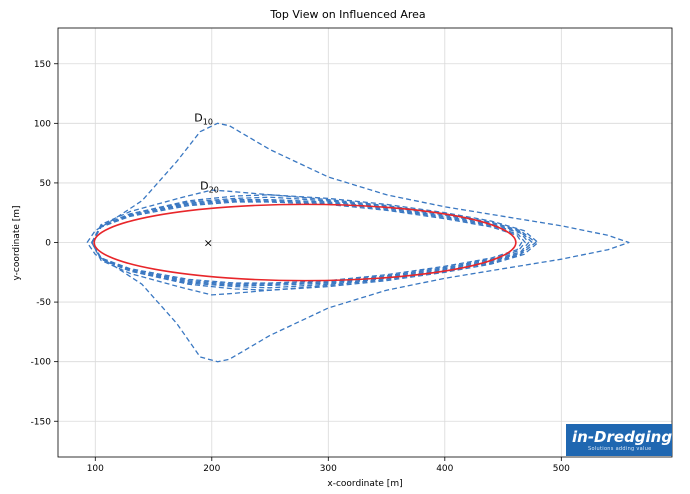  I want to click on chart-title: Top View on Influenced Area, so click(347, 14).